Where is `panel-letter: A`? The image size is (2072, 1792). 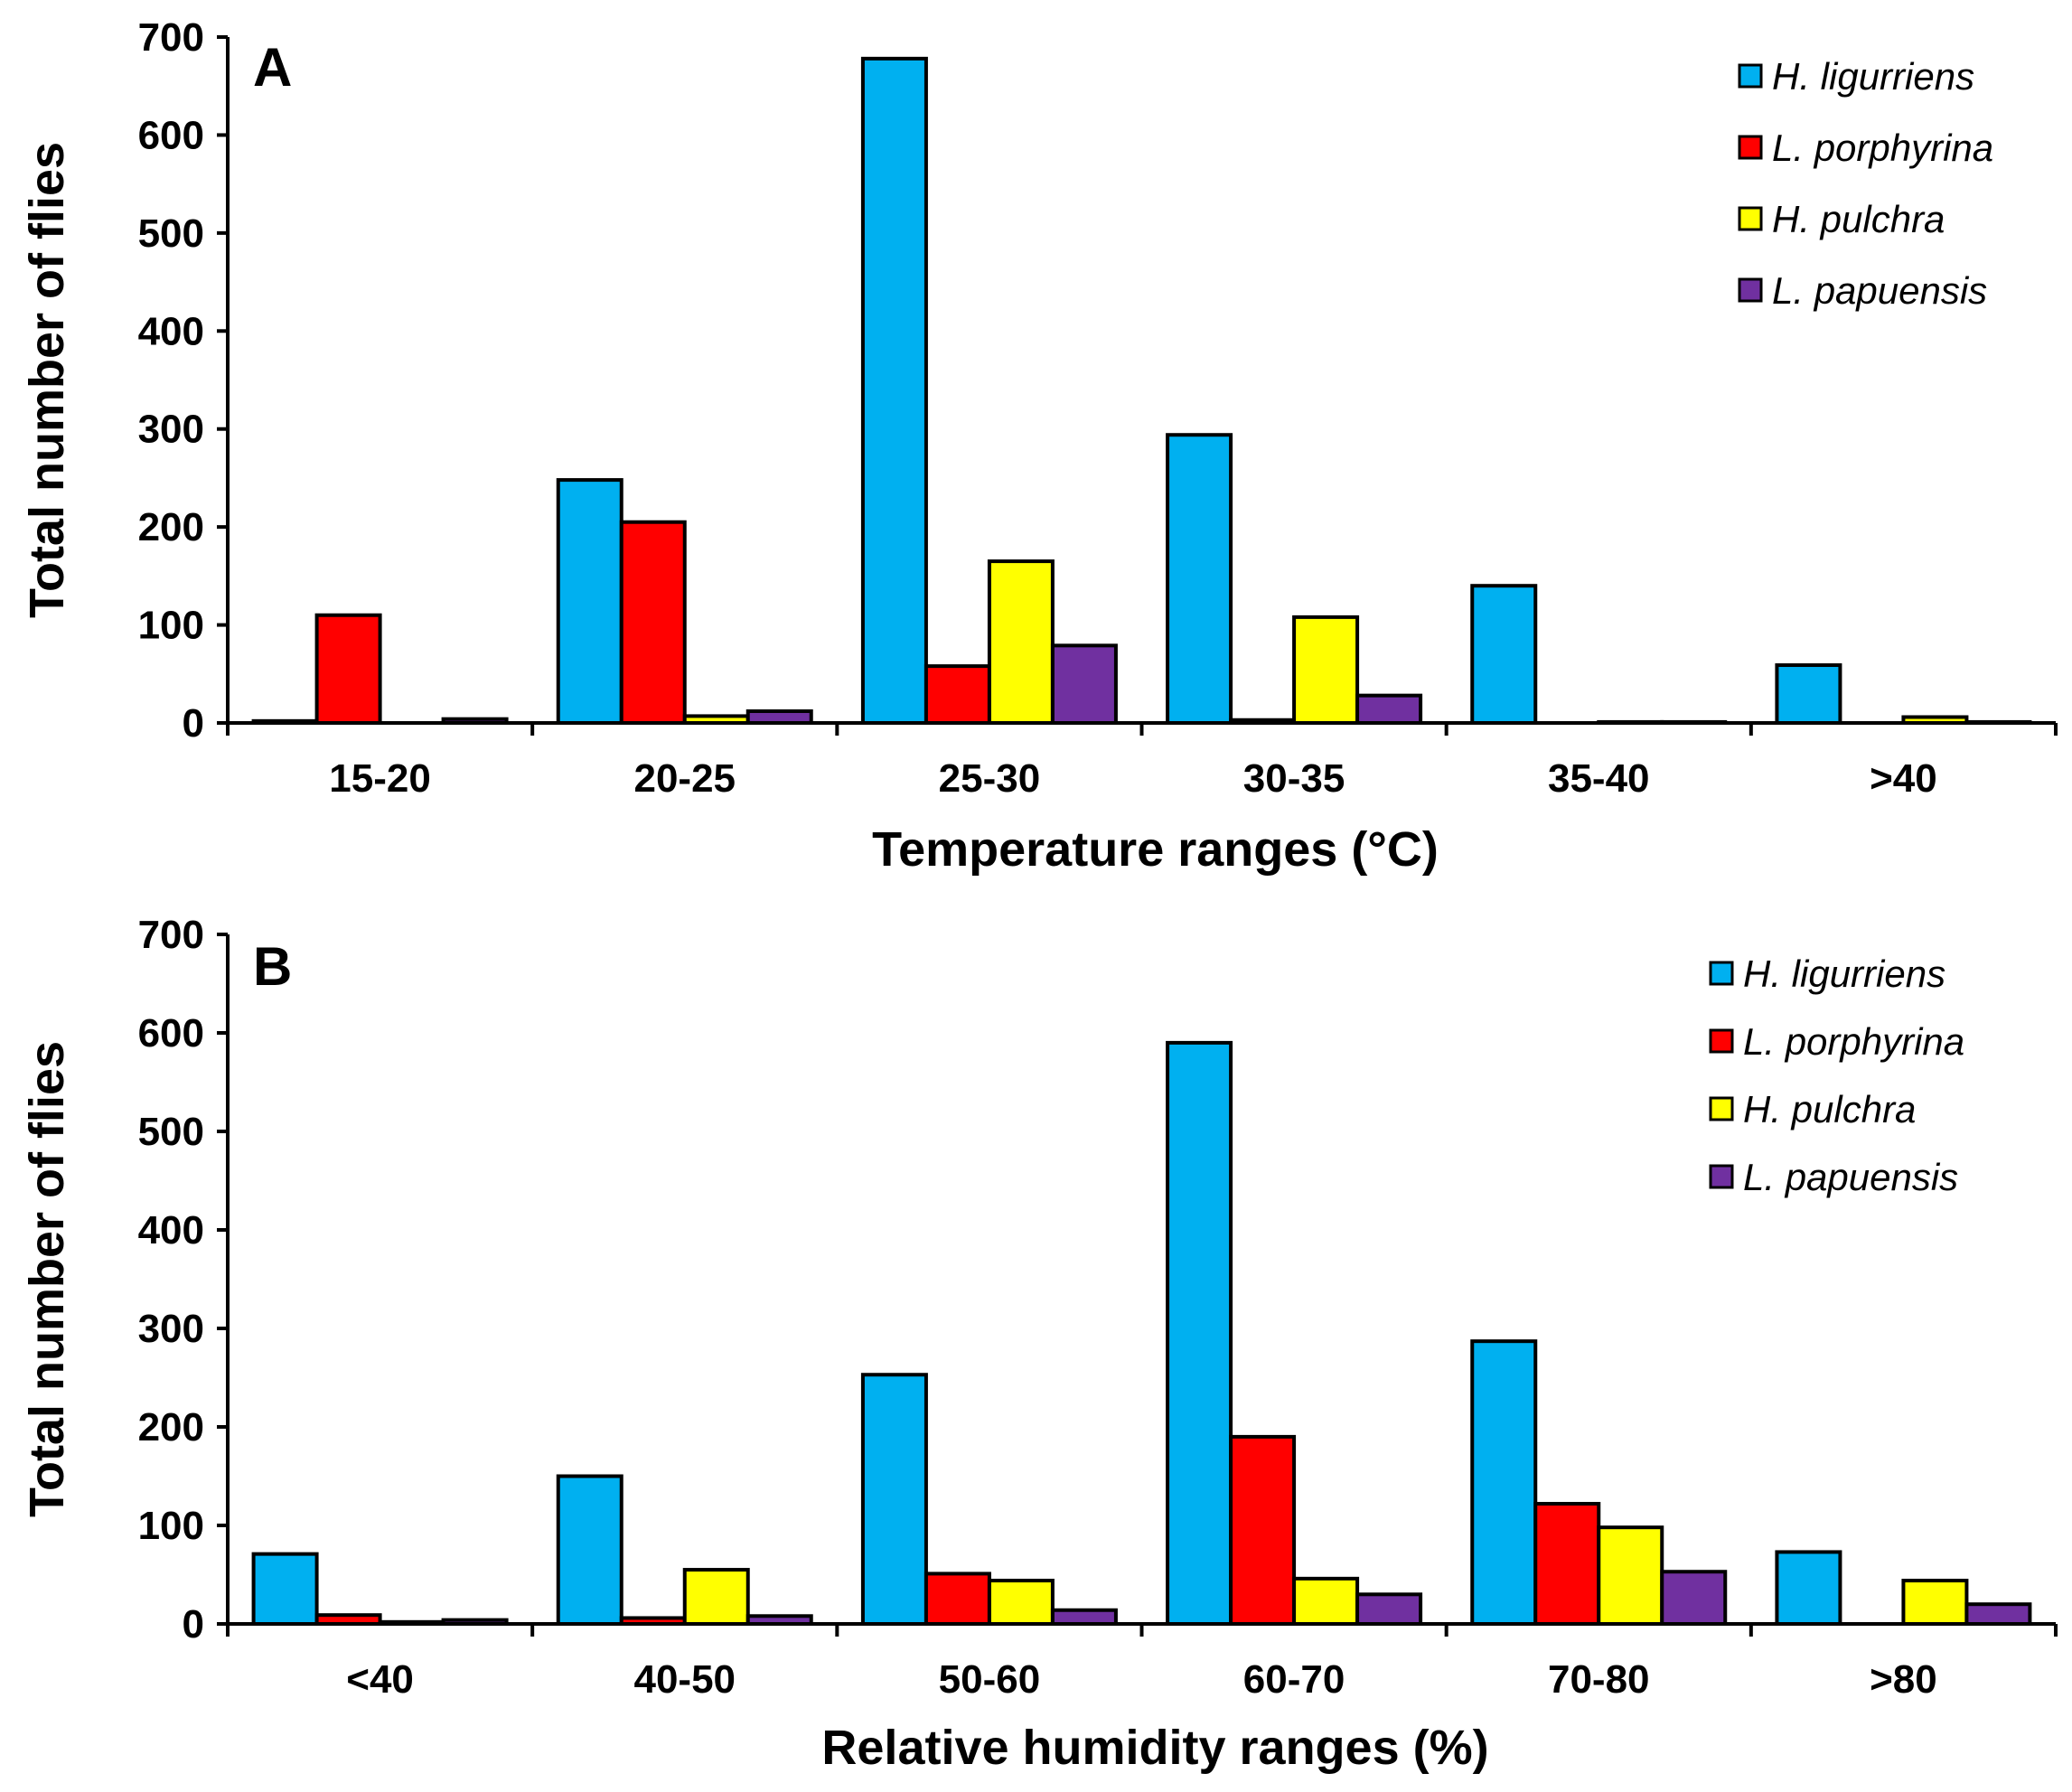 panel-letter: A is located at coordinates (272, 67).